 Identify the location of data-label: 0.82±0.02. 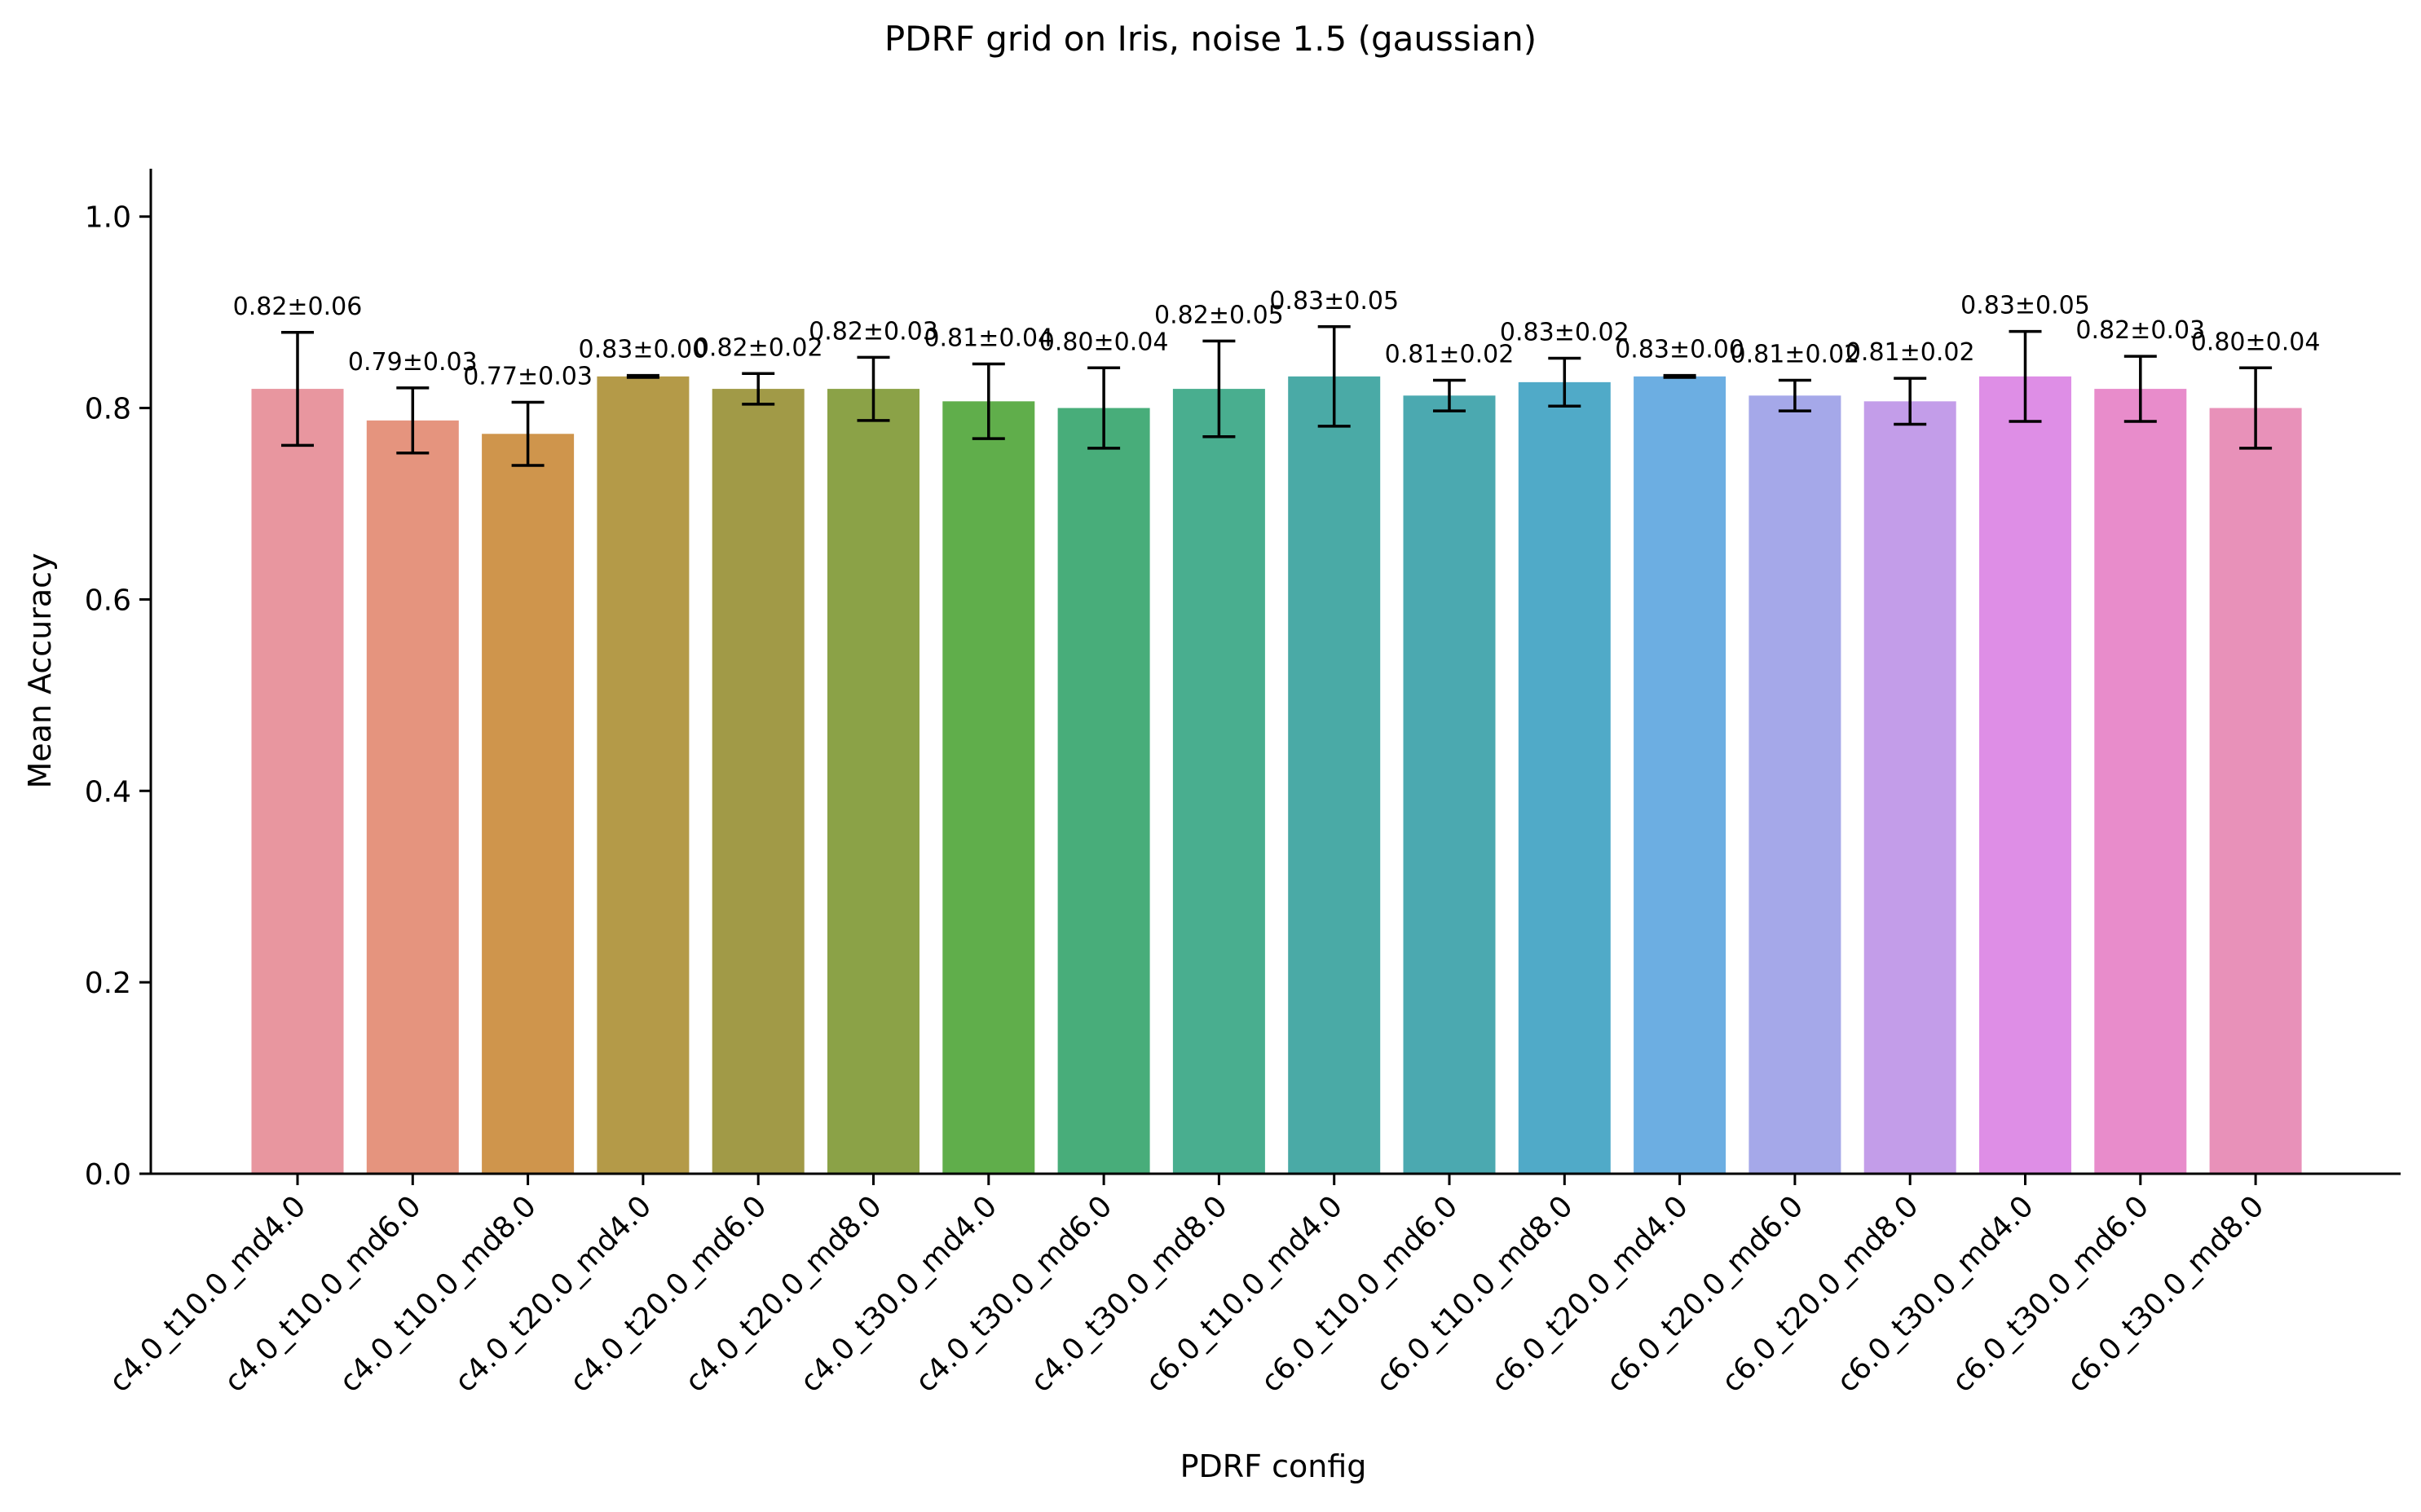
(758, 348).